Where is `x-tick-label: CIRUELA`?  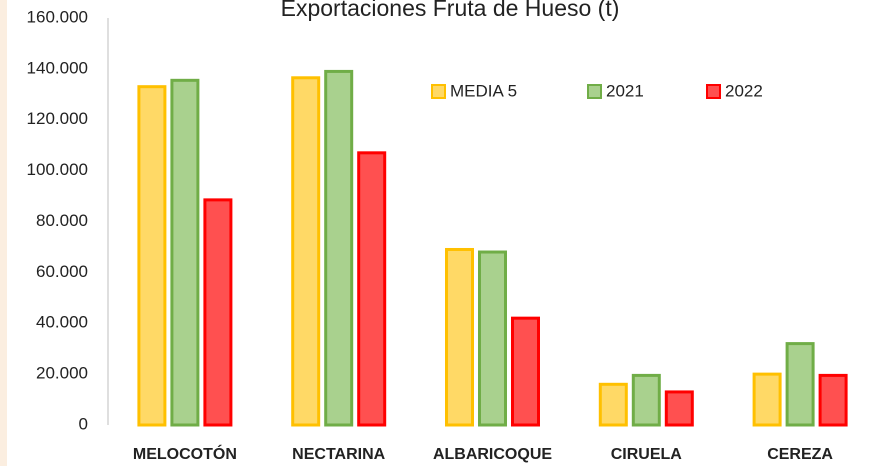
x-tick-label: CIRUELA is located at coordinates (647, 454).